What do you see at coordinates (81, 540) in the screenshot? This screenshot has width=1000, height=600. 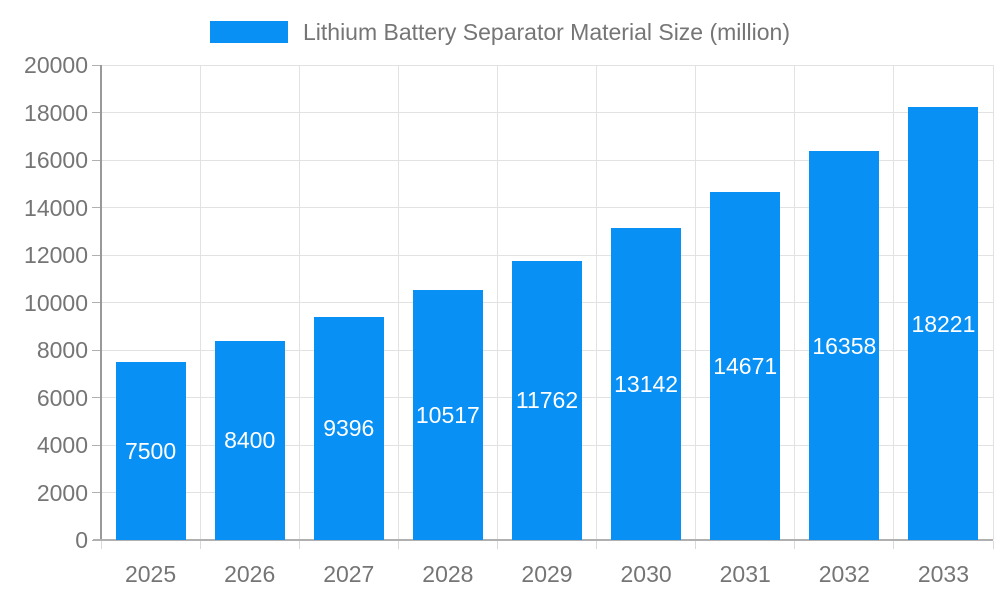 I see `y-tick-label: 0` at bounding box center [81, 540].